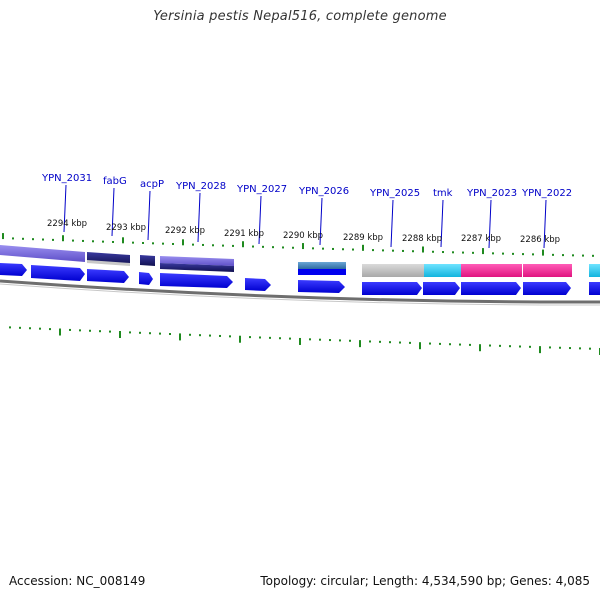  Describe the element at coordinates (304, 340) in the screenshot. I see `inner-tick-marks` at that location.